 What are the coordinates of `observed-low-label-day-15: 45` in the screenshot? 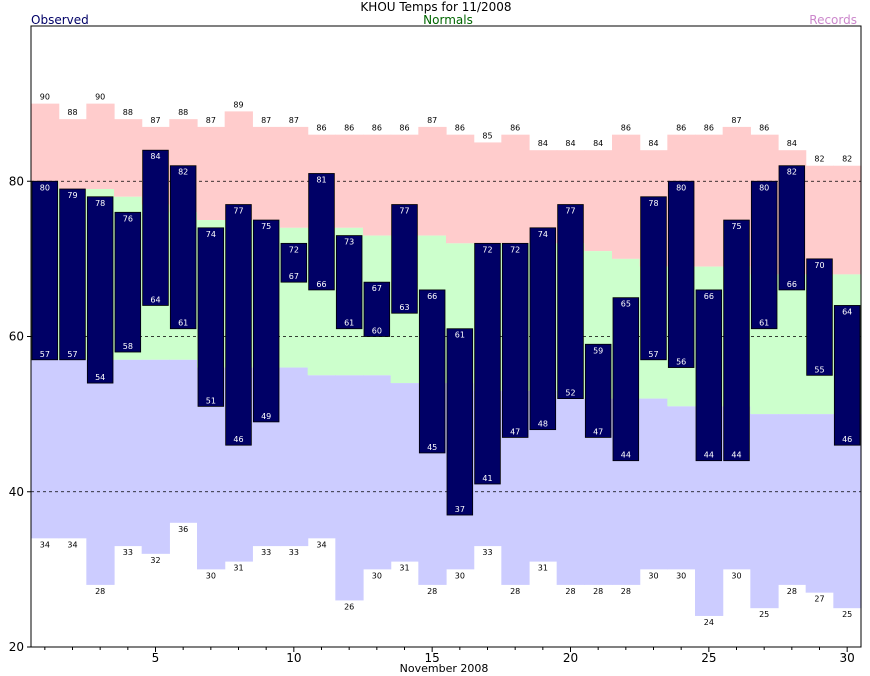 It's located at (432, 447).